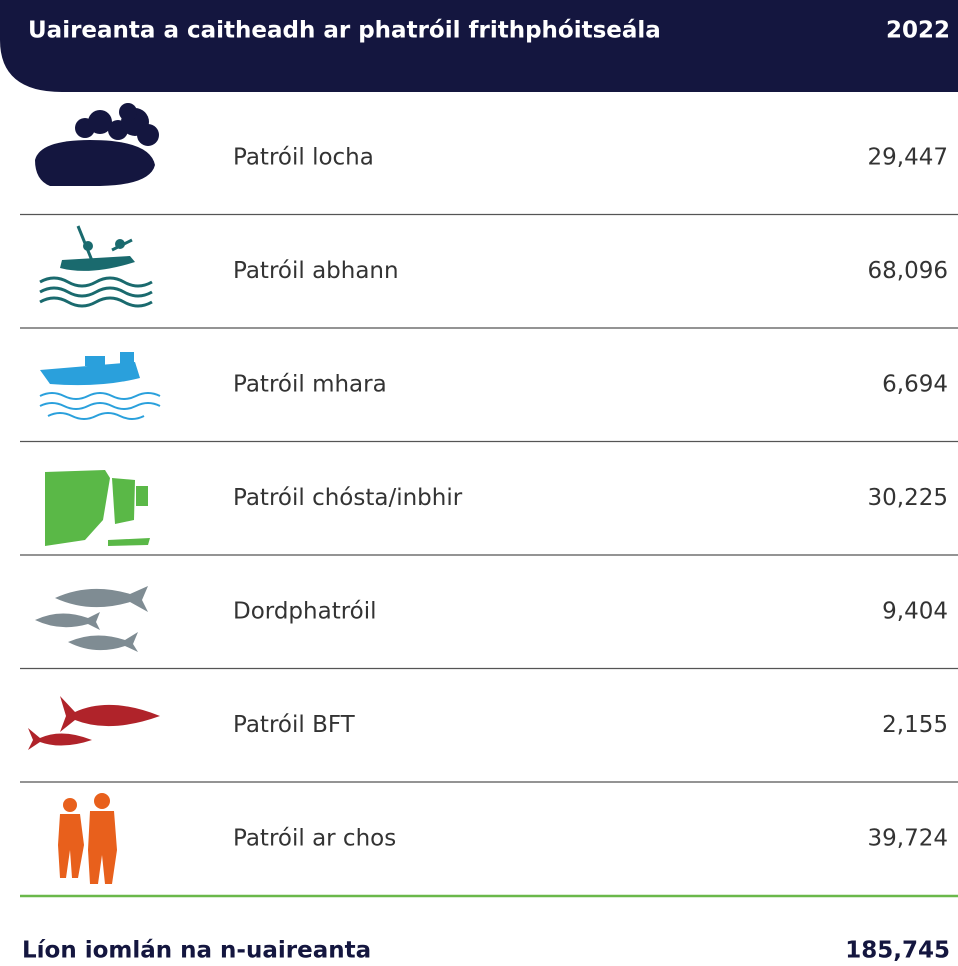 This screenshot has height=966, width=958. What do you see at coordinates (97, 508) in the screenshot?
I see `icon-coast` at bounding box center [97, 508].